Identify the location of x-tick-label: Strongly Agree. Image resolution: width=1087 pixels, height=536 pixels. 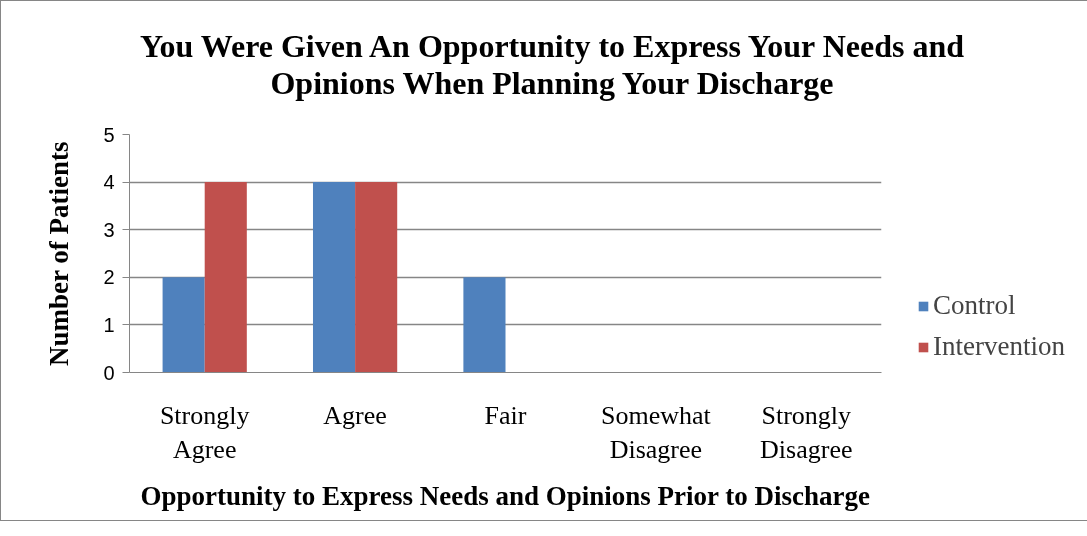
(204, 432).